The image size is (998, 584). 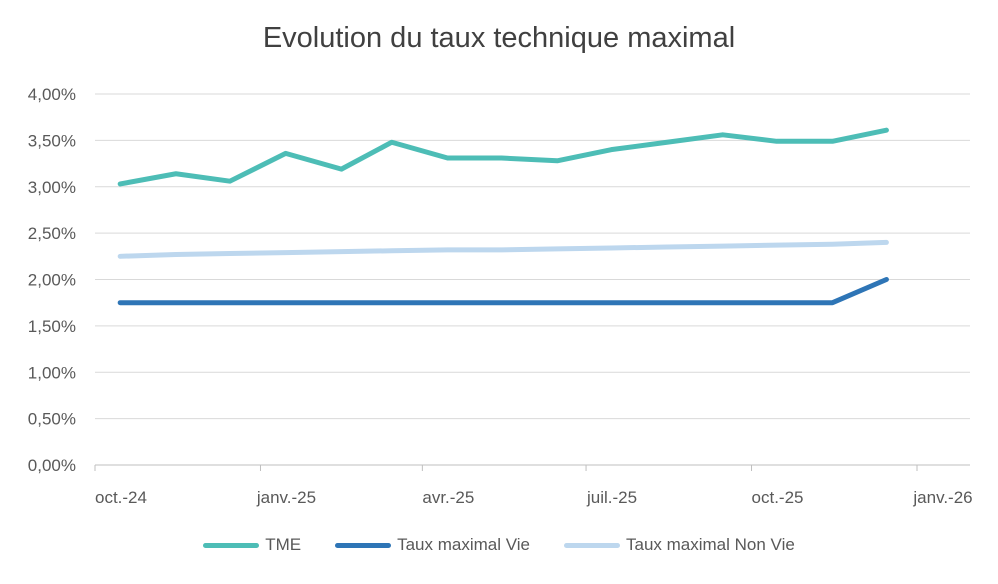 I want to click on y-tick-label: 2,00%, so click(x=52, y=280).